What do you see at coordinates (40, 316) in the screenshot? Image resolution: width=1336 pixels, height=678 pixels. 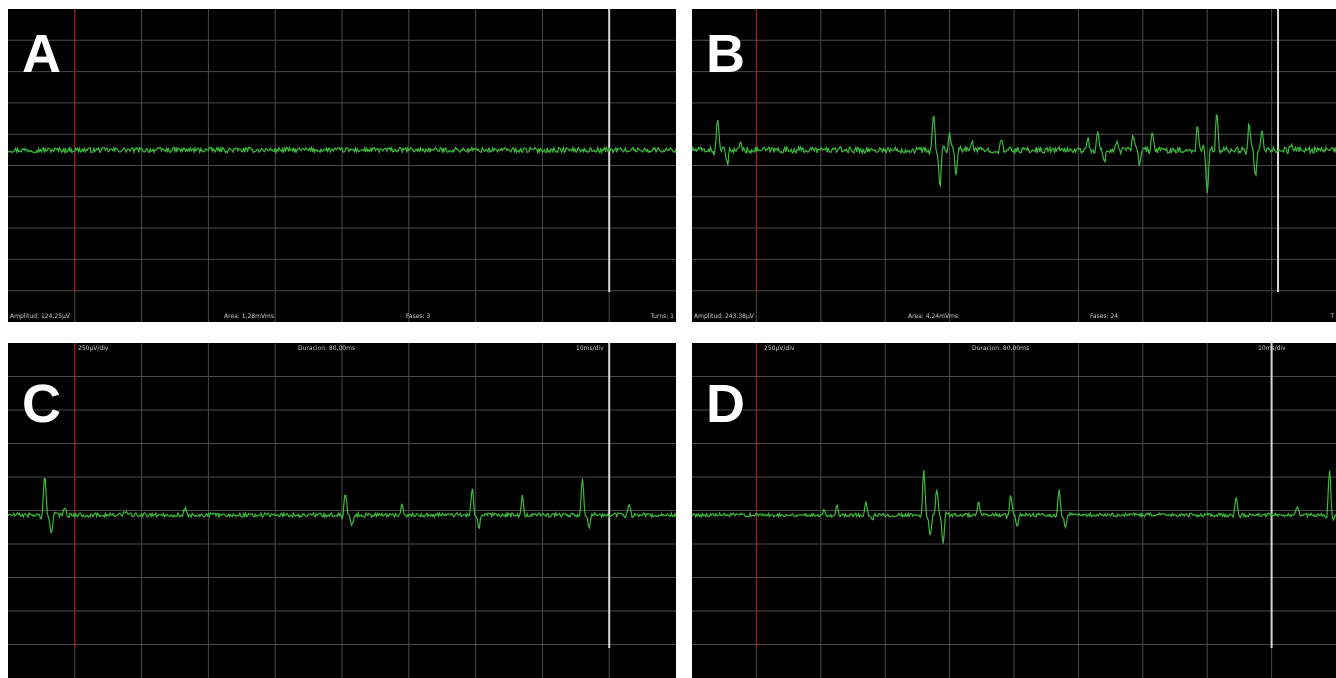 I see `amplitude-readout: Amplitud: 124,25µV` at bounding box center [40, 316].